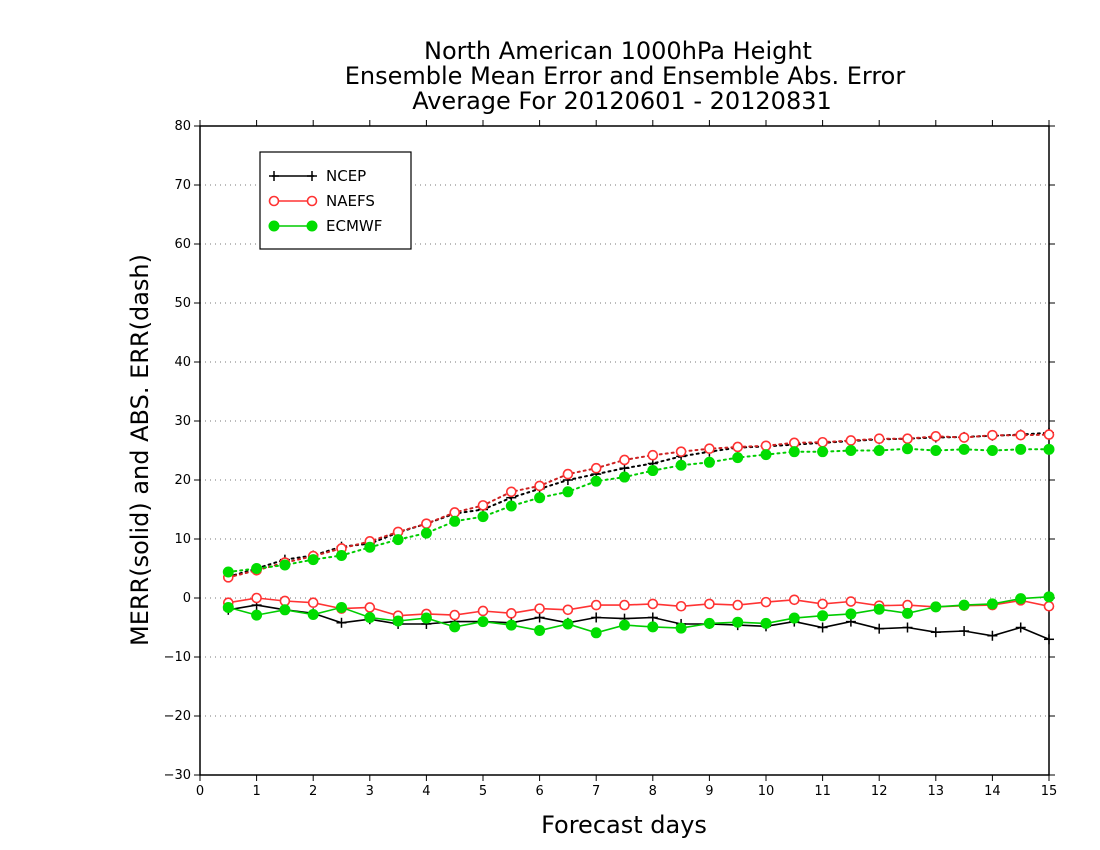  What do you see at coordinates (317, 176) in the screenshot?
I see `legend-item-ncep: NCEP` at bounding box center [317, 176].